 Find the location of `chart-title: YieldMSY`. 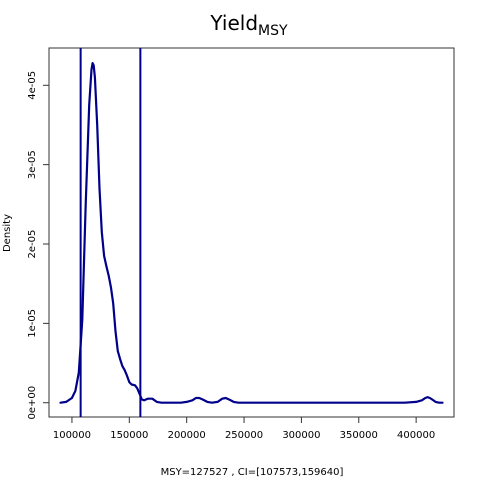

chart-title: YieldMSY is located at coordinates (248, 25).